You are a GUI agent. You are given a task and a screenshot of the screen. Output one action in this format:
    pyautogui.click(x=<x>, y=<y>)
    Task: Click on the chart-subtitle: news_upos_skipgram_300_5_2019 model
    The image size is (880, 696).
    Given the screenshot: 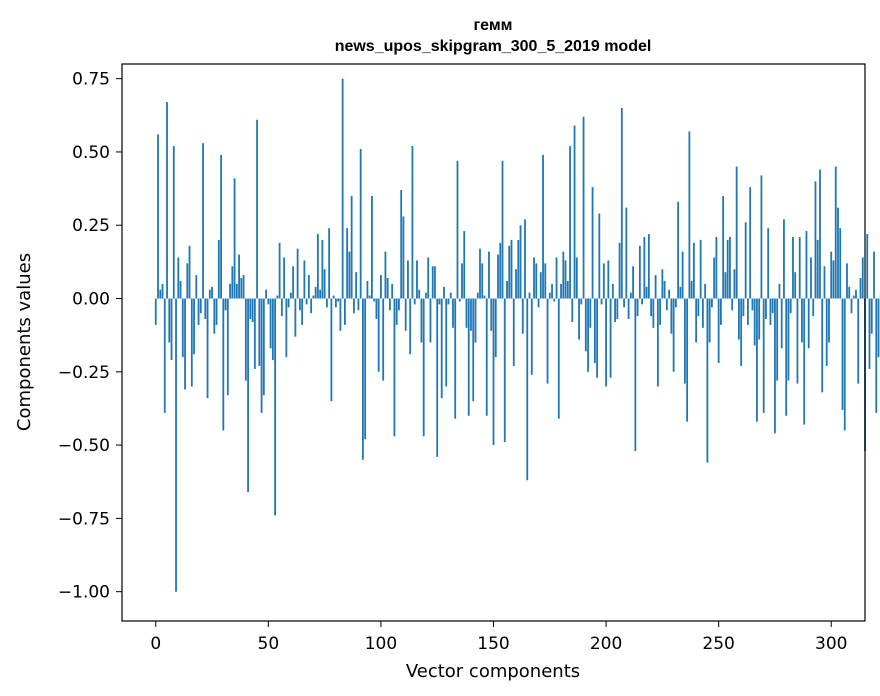 What is the action you would take?
    pyautogui.click(x=493, y=46)
    